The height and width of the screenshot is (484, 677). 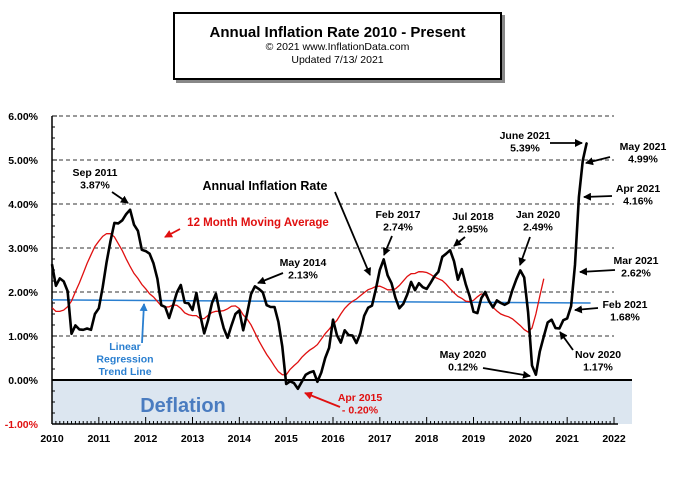 What do you see at coordinates (22, 425) in the screenshot?
I see `y-tick-label: -1.00%` at bounding box center [22, 425].